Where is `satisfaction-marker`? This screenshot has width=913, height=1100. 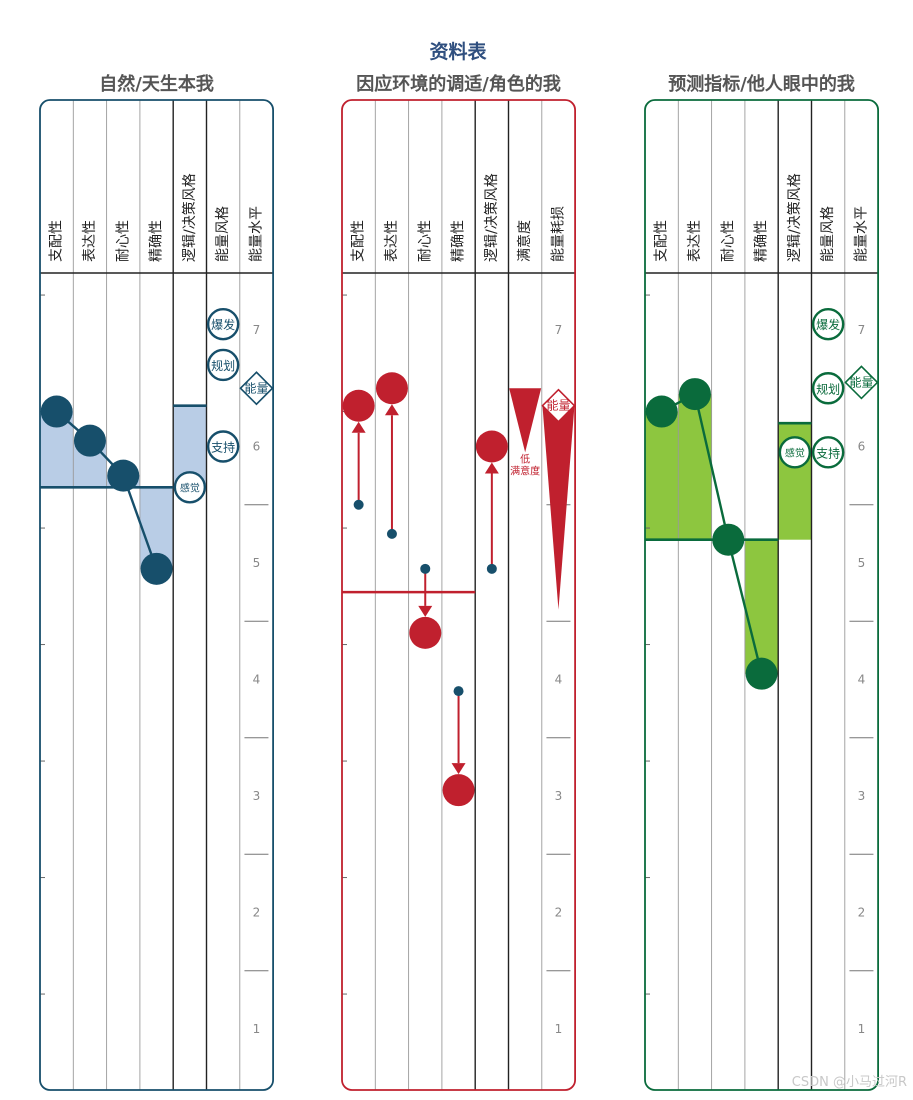 satisfaction-marker is located at coordinates (525, 420).